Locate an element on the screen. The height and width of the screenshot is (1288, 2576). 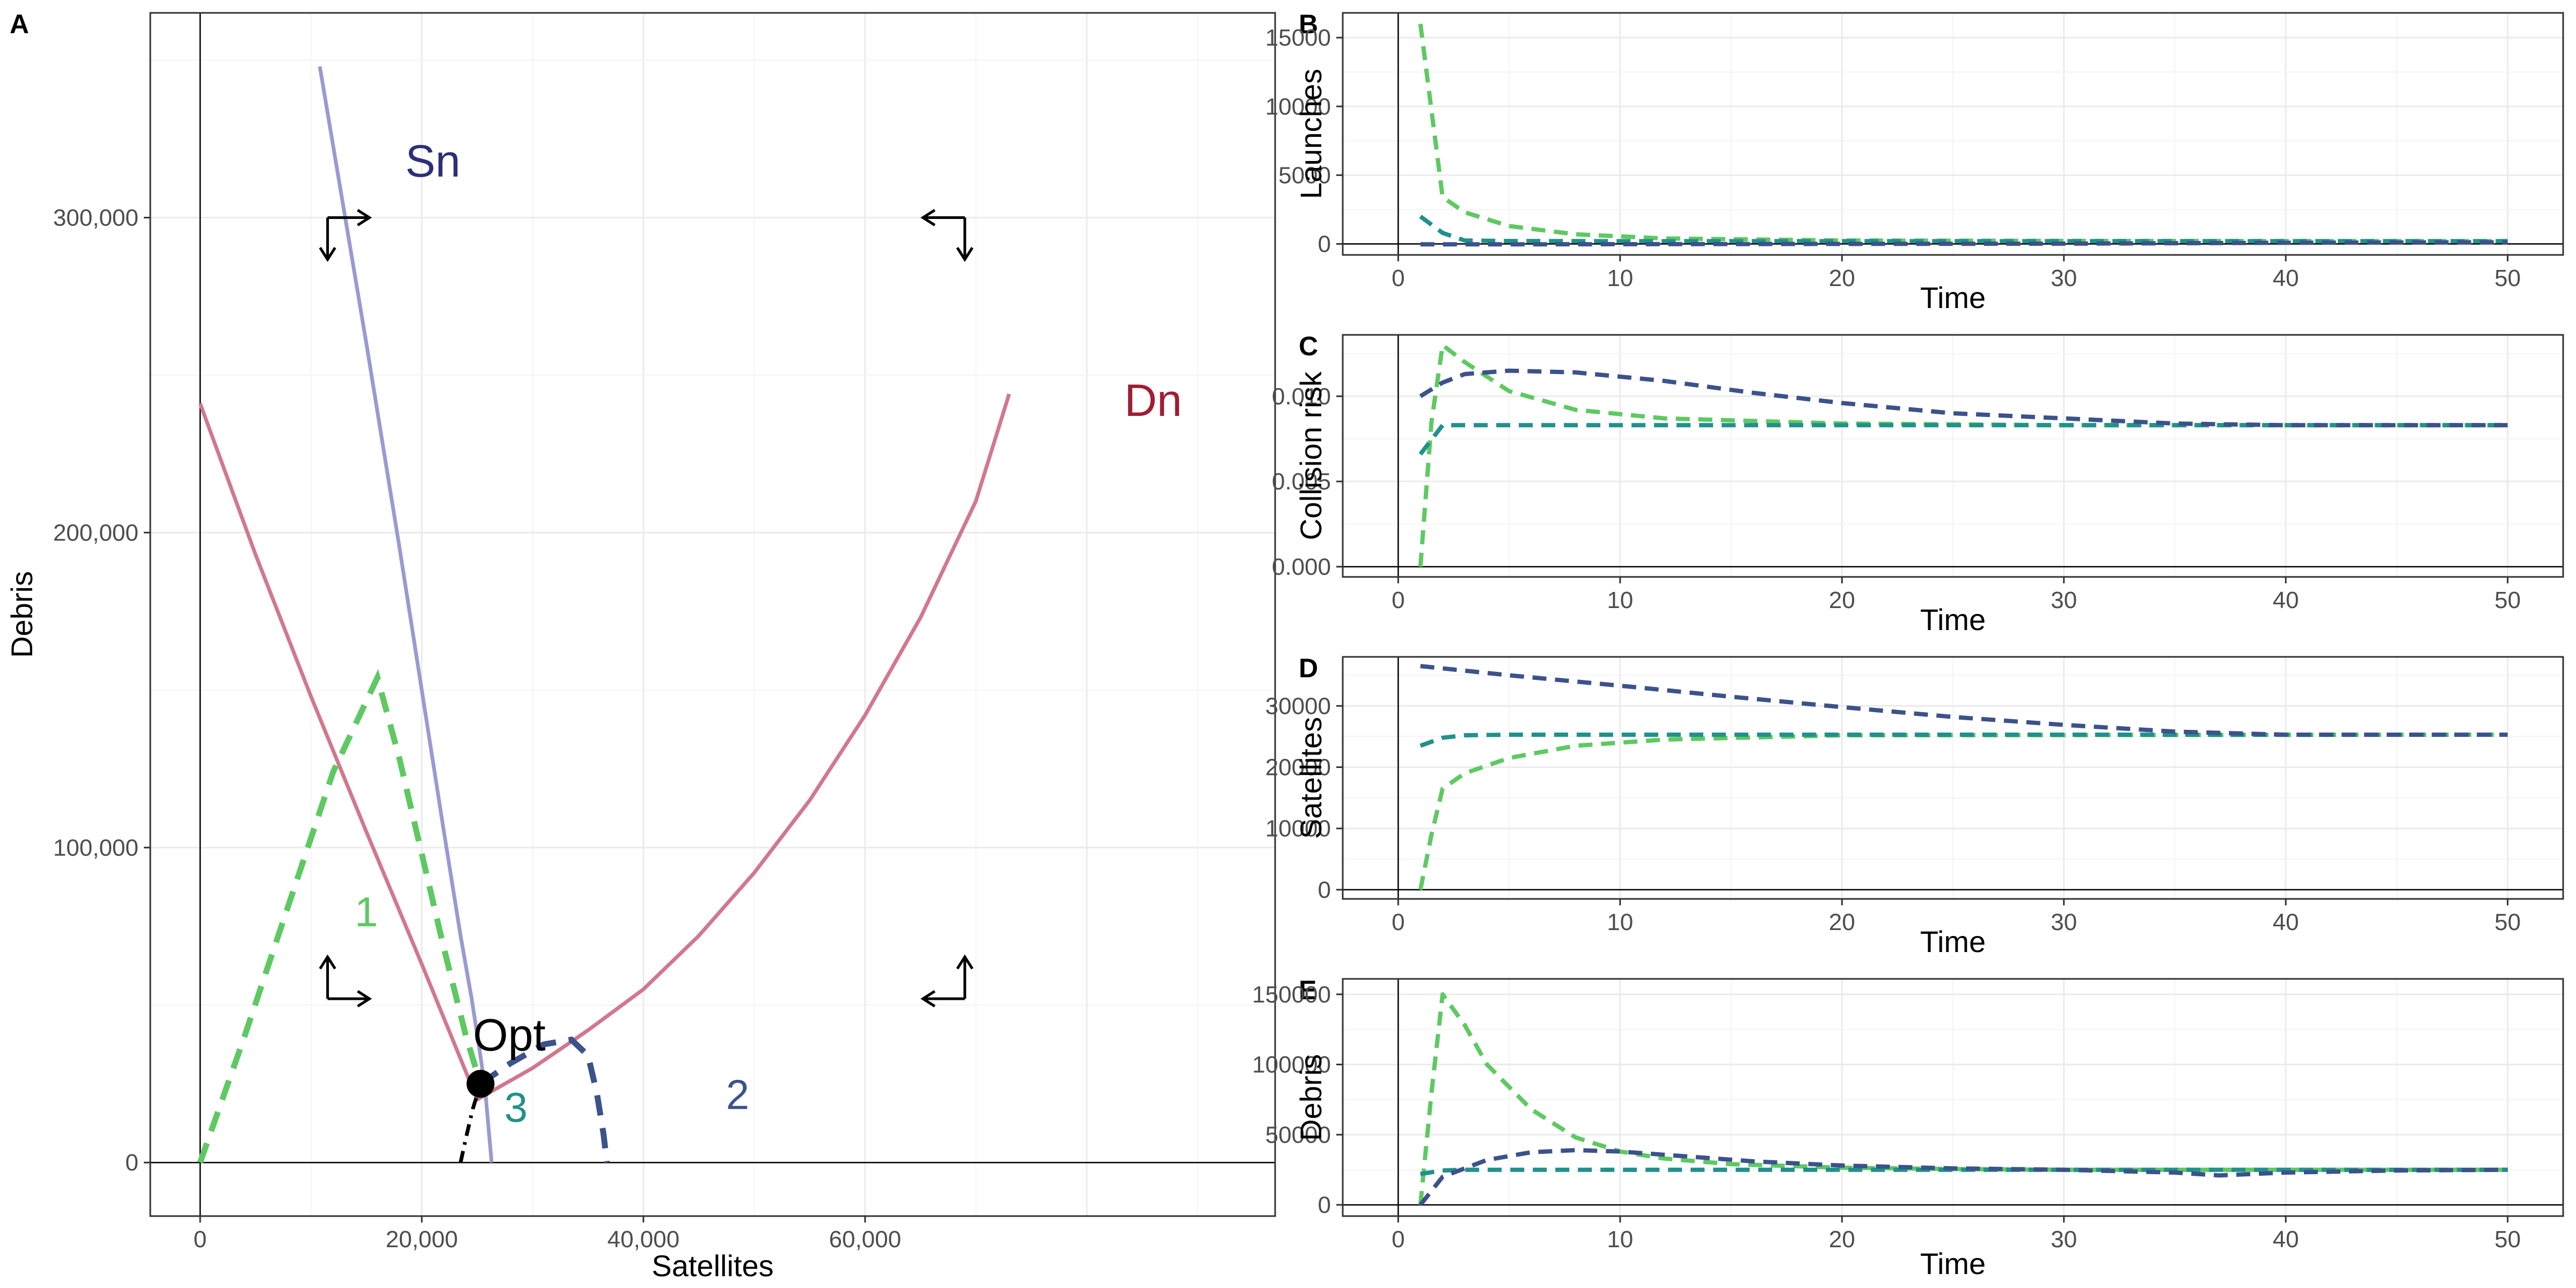
panel-letter: E is located at coordinates (1307, 990).